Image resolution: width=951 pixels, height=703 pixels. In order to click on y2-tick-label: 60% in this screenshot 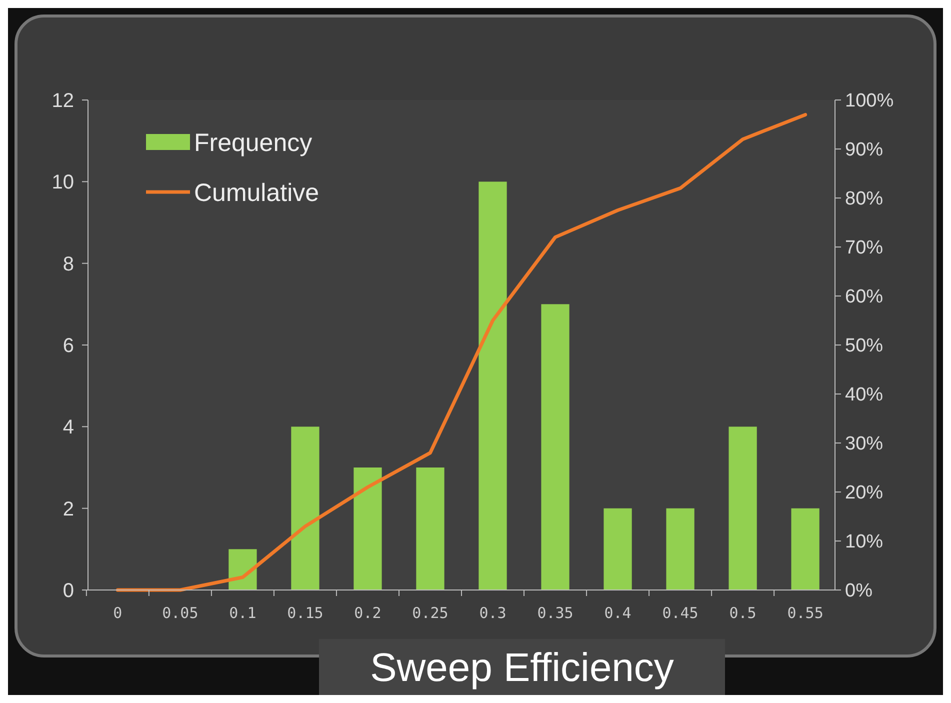, I will do `click(864, 297)`.